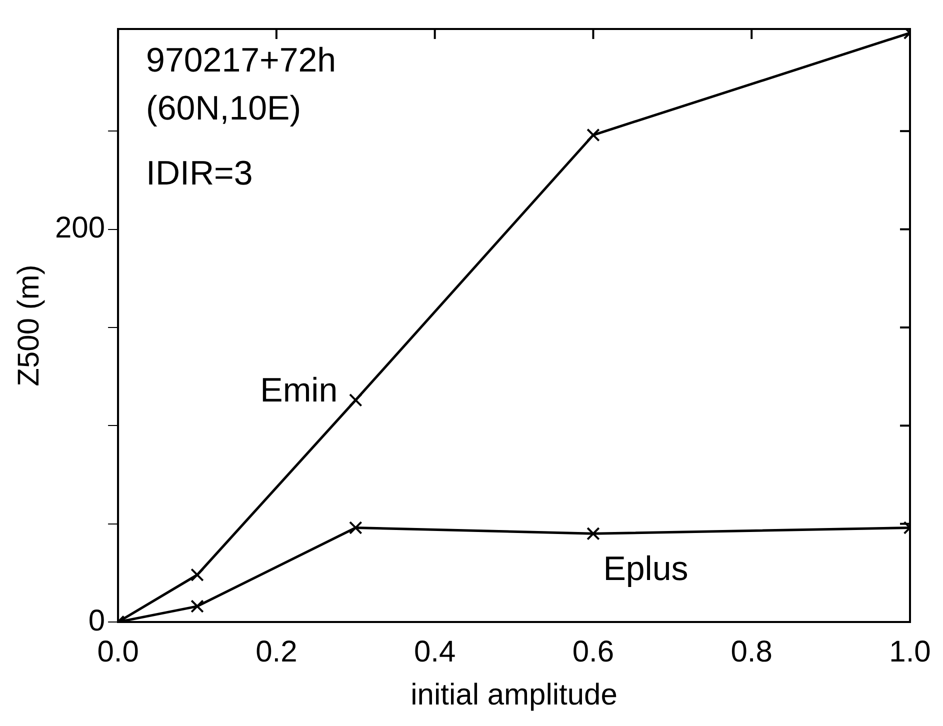  Describe the element at coordinates (80, 228) in the screenshot. I see `y-tick-label: 200` at that location.